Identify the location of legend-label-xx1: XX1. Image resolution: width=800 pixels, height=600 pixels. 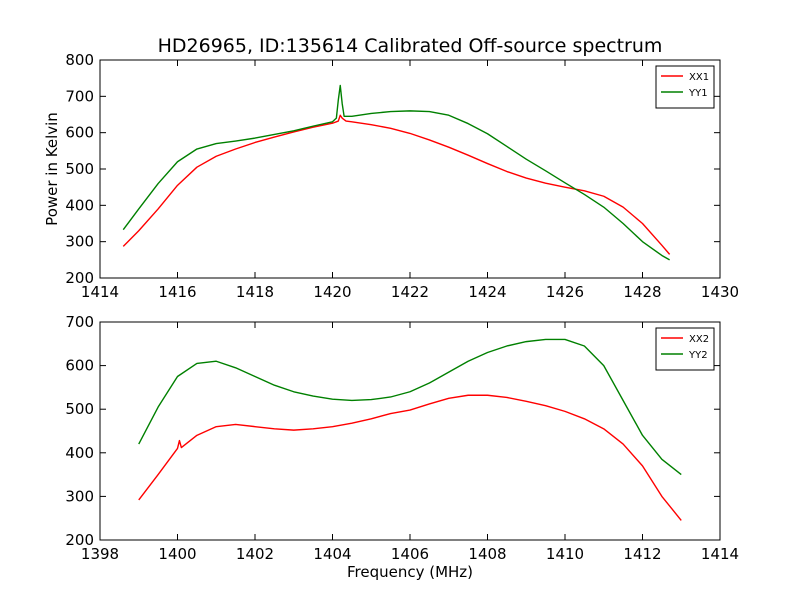
(699, 77).